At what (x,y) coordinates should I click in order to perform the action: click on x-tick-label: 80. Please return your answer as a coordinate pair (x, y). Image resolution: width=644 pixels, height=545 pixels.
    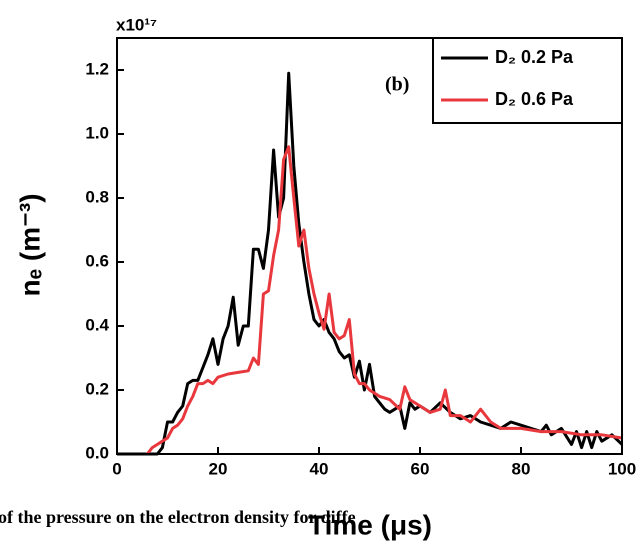
    Looking at the image, I should click on (521, 468).